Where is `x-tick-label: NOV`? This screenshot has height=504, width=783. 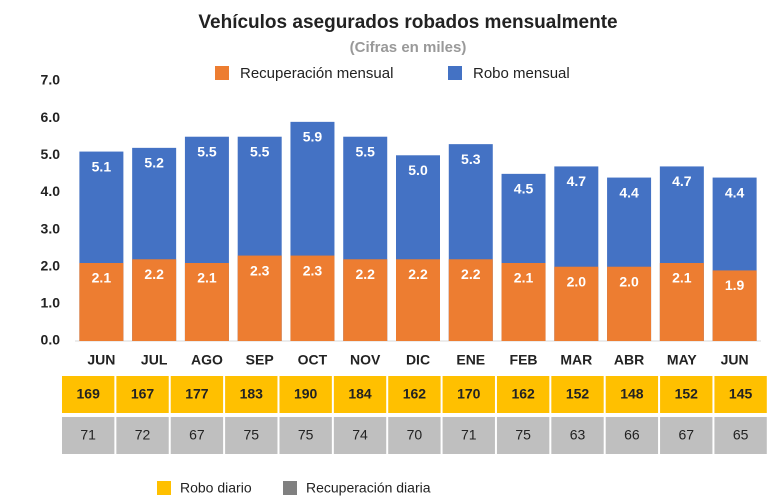 x-tick-label: NOV is located at coordinates (365, 360).